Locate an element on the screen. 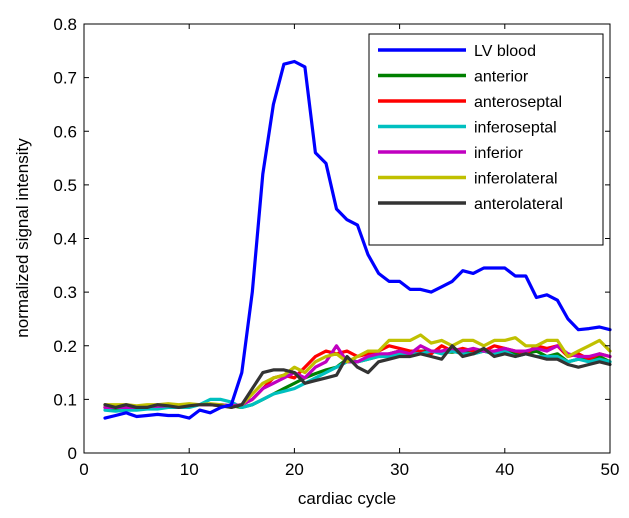 The width and height of the screenshot is (629, 518). x-tick-label: 0 is located at coordinates (83, 469).